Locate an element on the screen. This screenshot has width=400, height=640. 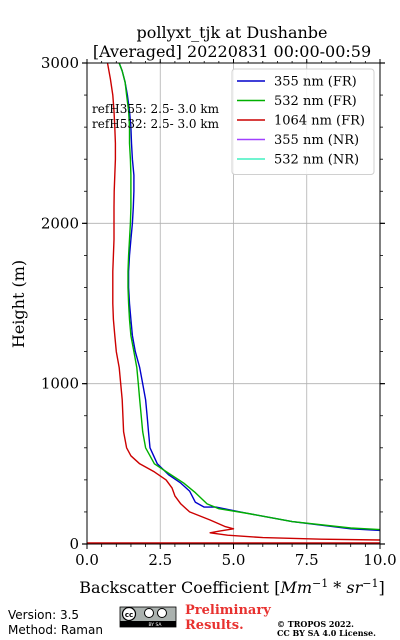
y-tick-label: 1000 is located at coordinates (60, 384).